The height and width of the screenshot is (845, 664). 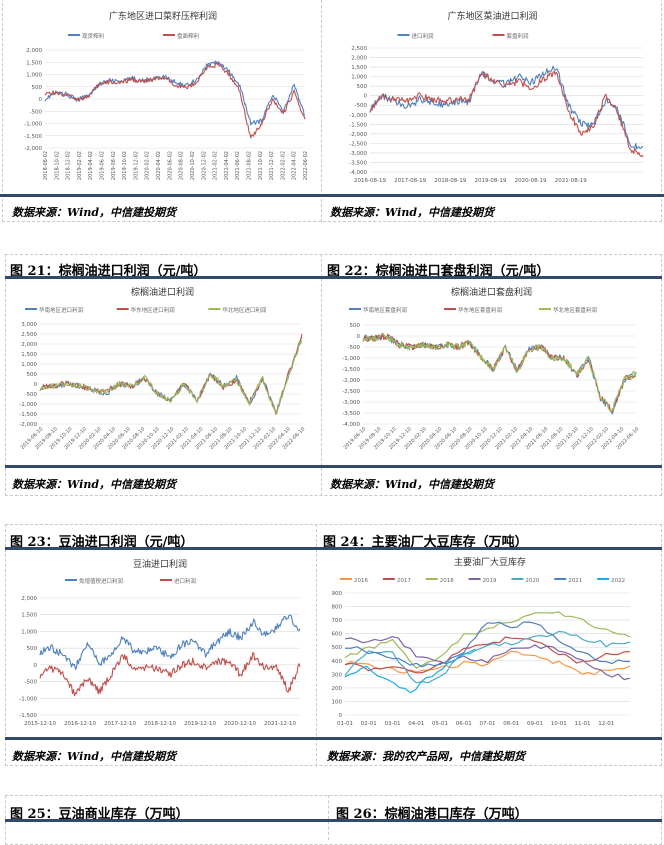 I want to click on x-tick-label: 2021-06-02, so click(x=238, y=165).